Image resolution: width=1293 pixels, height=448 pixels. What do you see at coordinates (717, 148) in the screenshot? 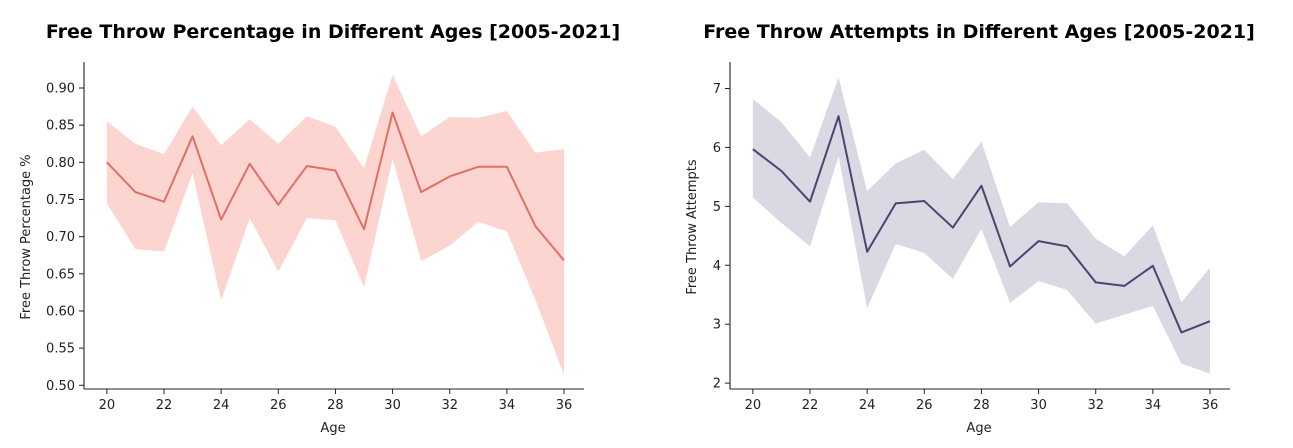
I see `y-tick-label: 6` at bounding box center [717, 148].